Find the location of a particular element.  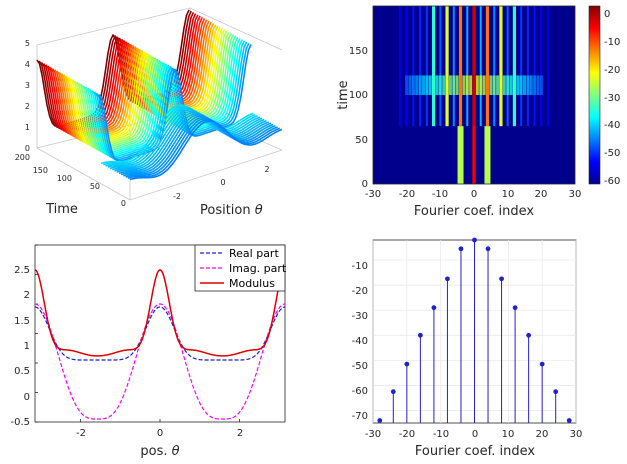

heatmap-y-ticks: 0 50 100 150 is located at coordinates (358, 118).